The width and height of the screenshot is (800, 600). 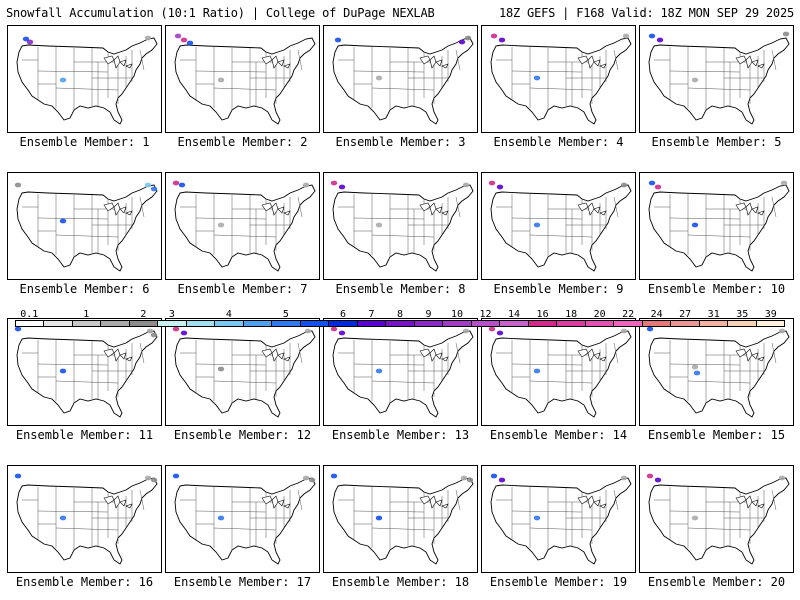 I want to click on ensemble-member-label: Ensemble Member: 10, so click(x=716, y=289).